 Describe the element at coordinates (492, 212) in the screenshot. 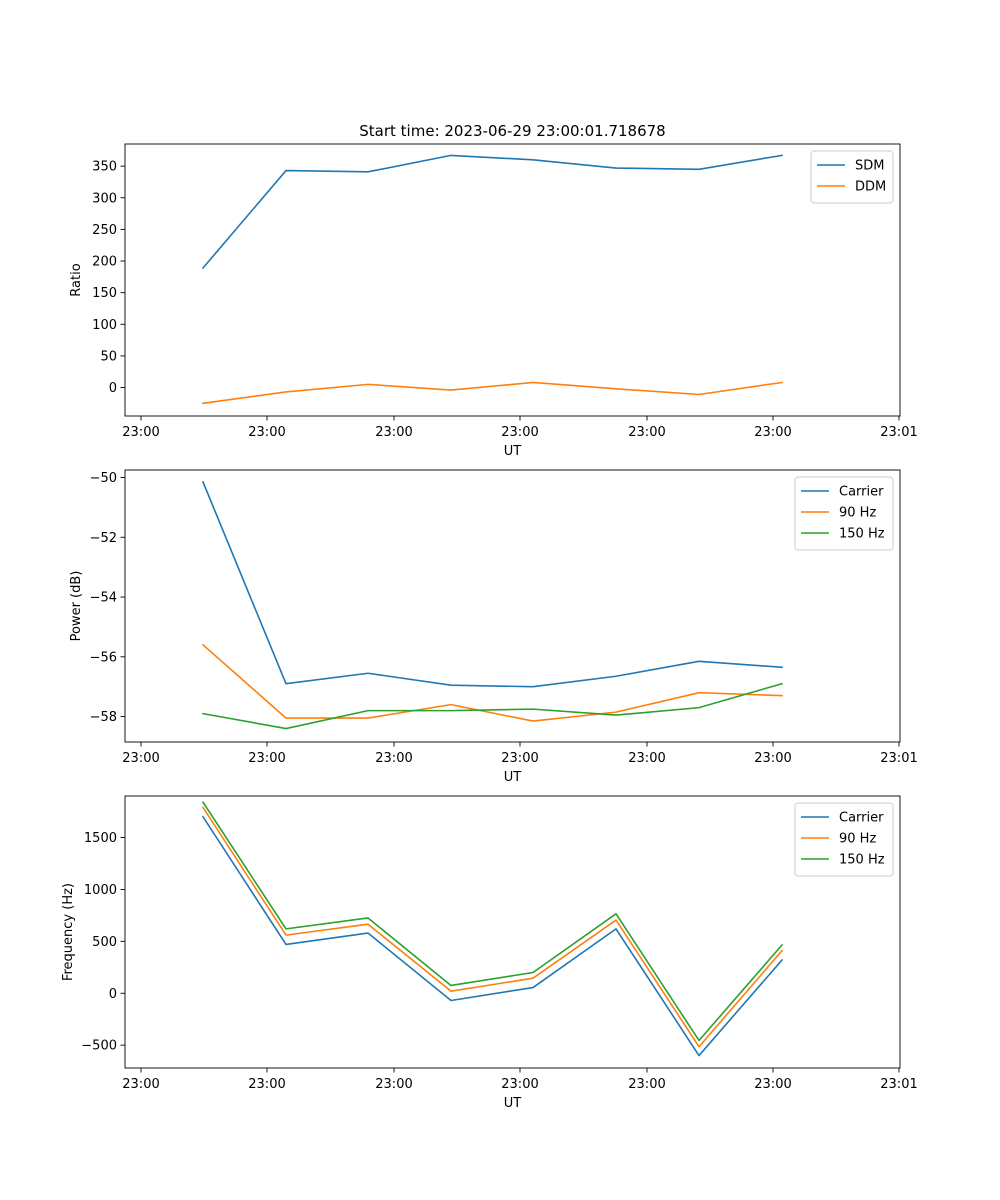

I see `series-line-sdm` at that location.